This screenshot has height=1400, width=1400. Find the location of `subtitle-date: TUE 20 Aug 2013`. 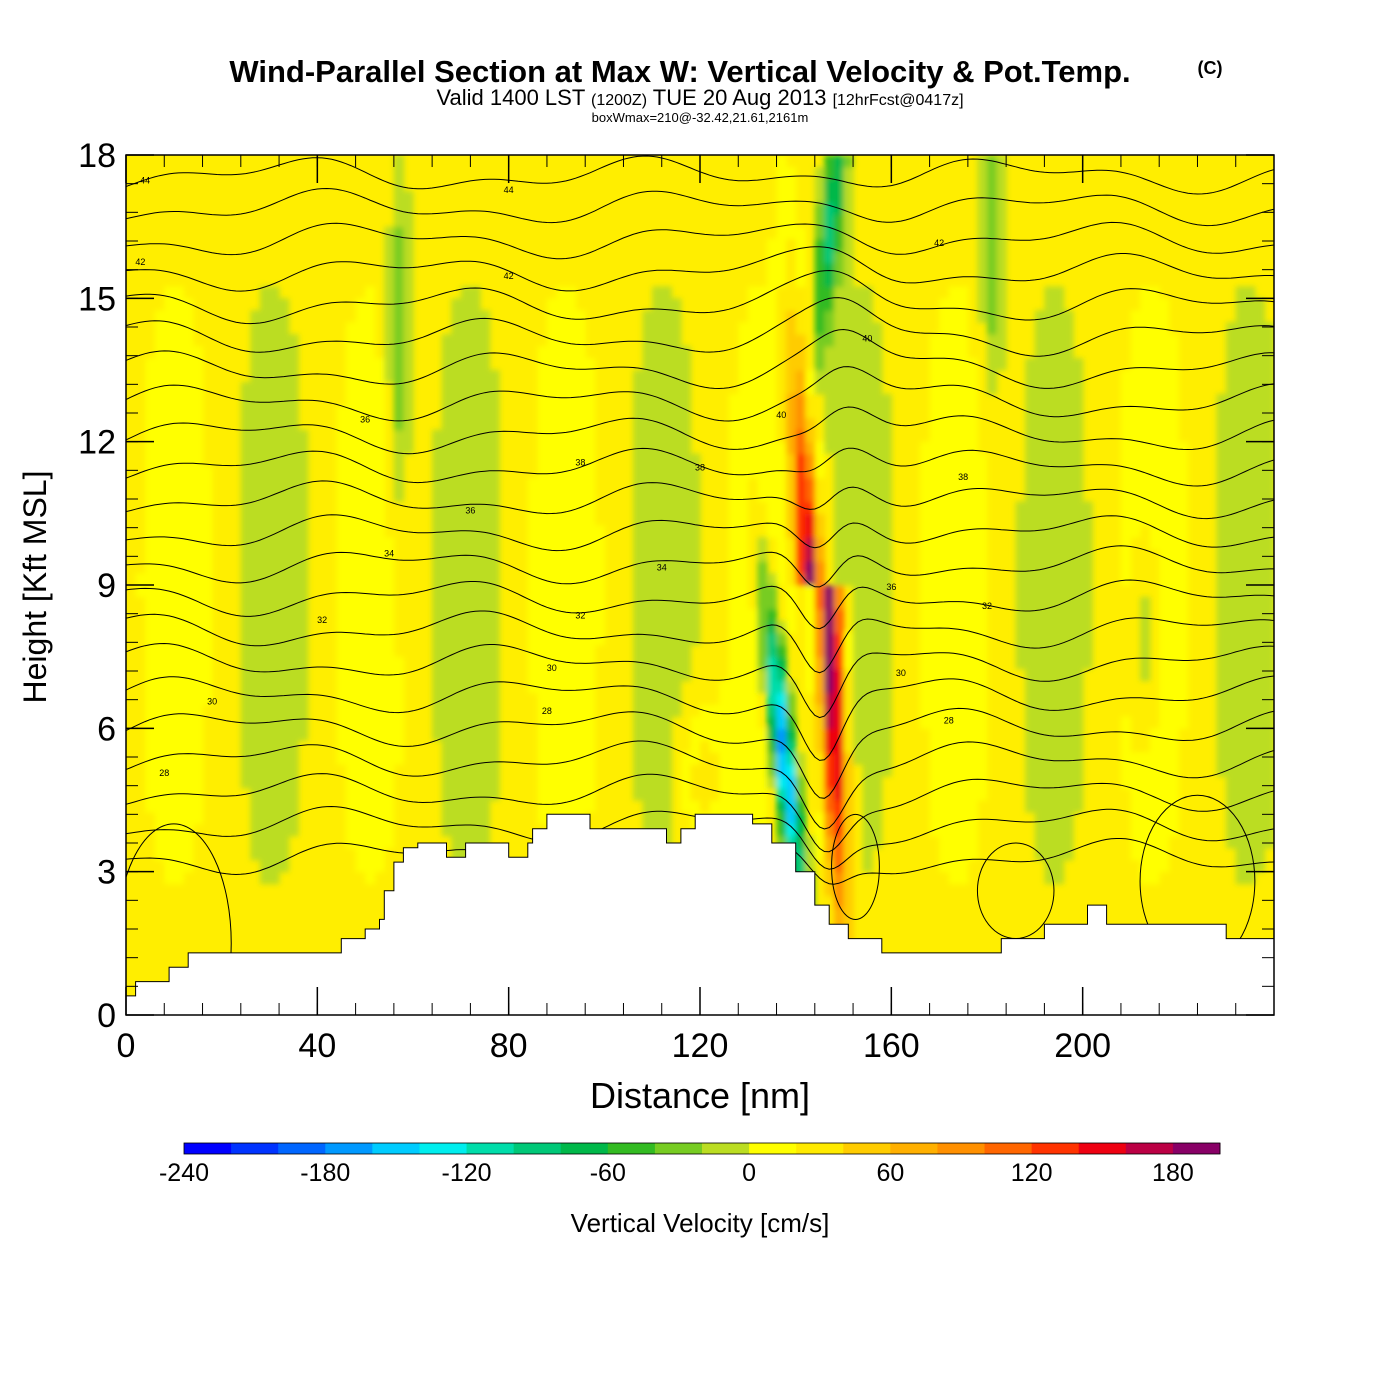

subtitle-date: TUE 20 Aug 2013 is located at coordinates (740, 97).